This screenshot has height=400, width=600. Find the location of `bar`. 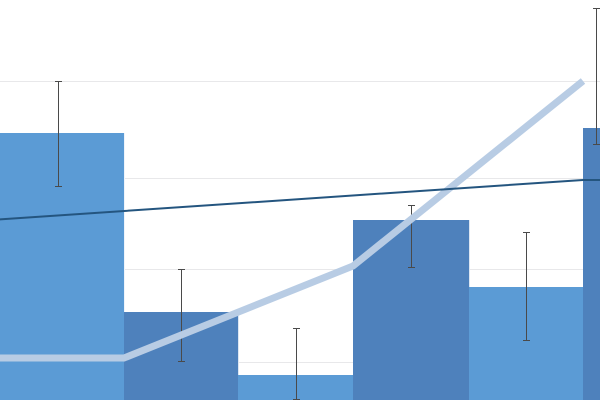

bar is located at coordinates (591, 264).